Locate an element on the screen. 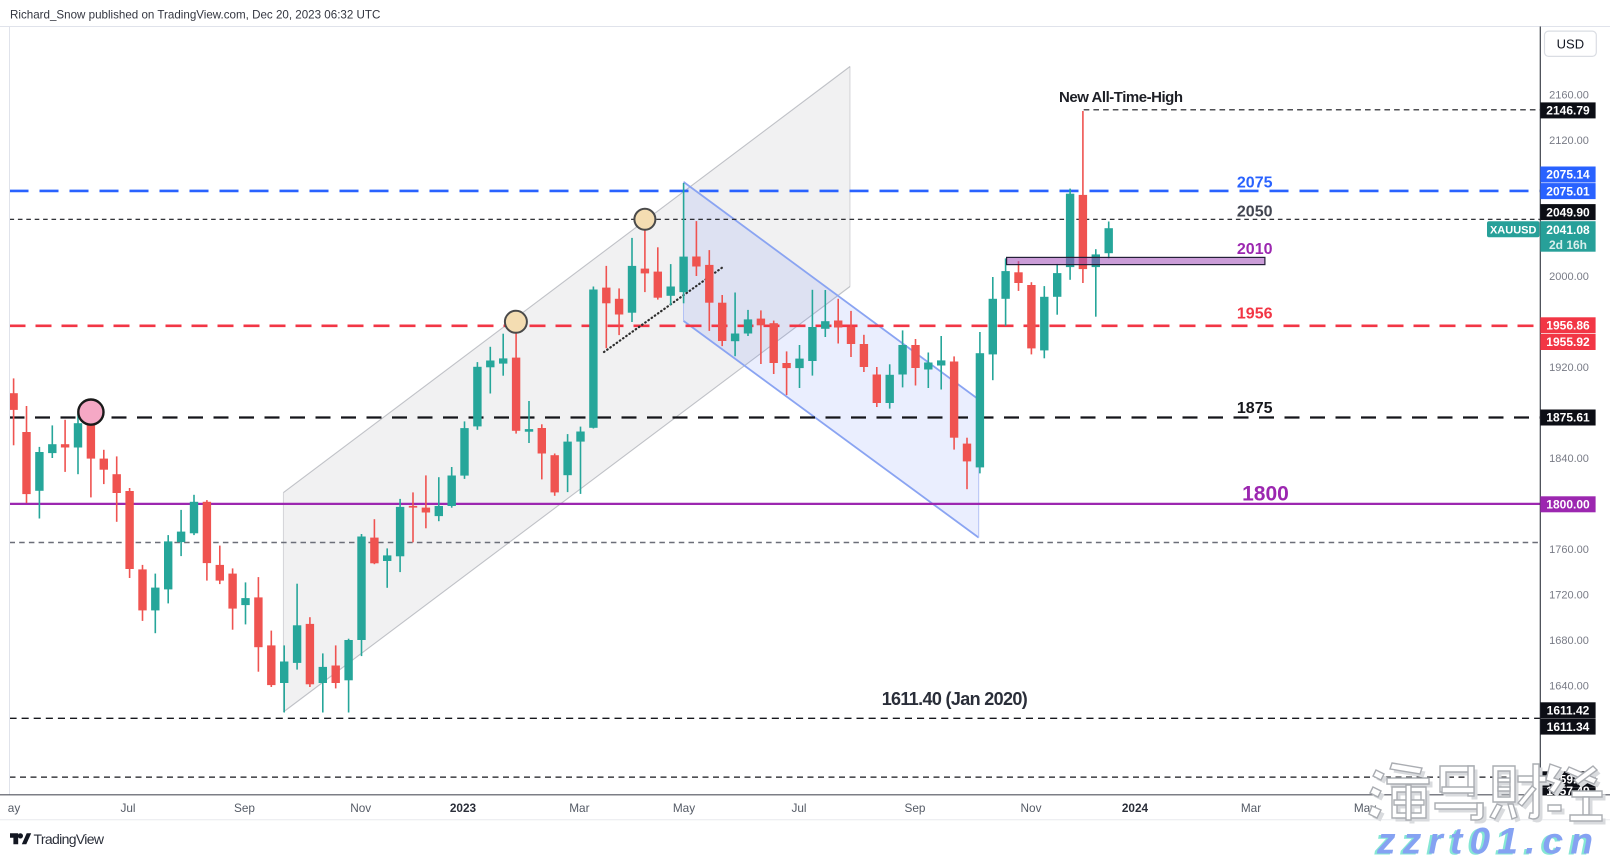 The image size is (1610, 857). svg-text: 1875 is located at coordinates (1255, 408).